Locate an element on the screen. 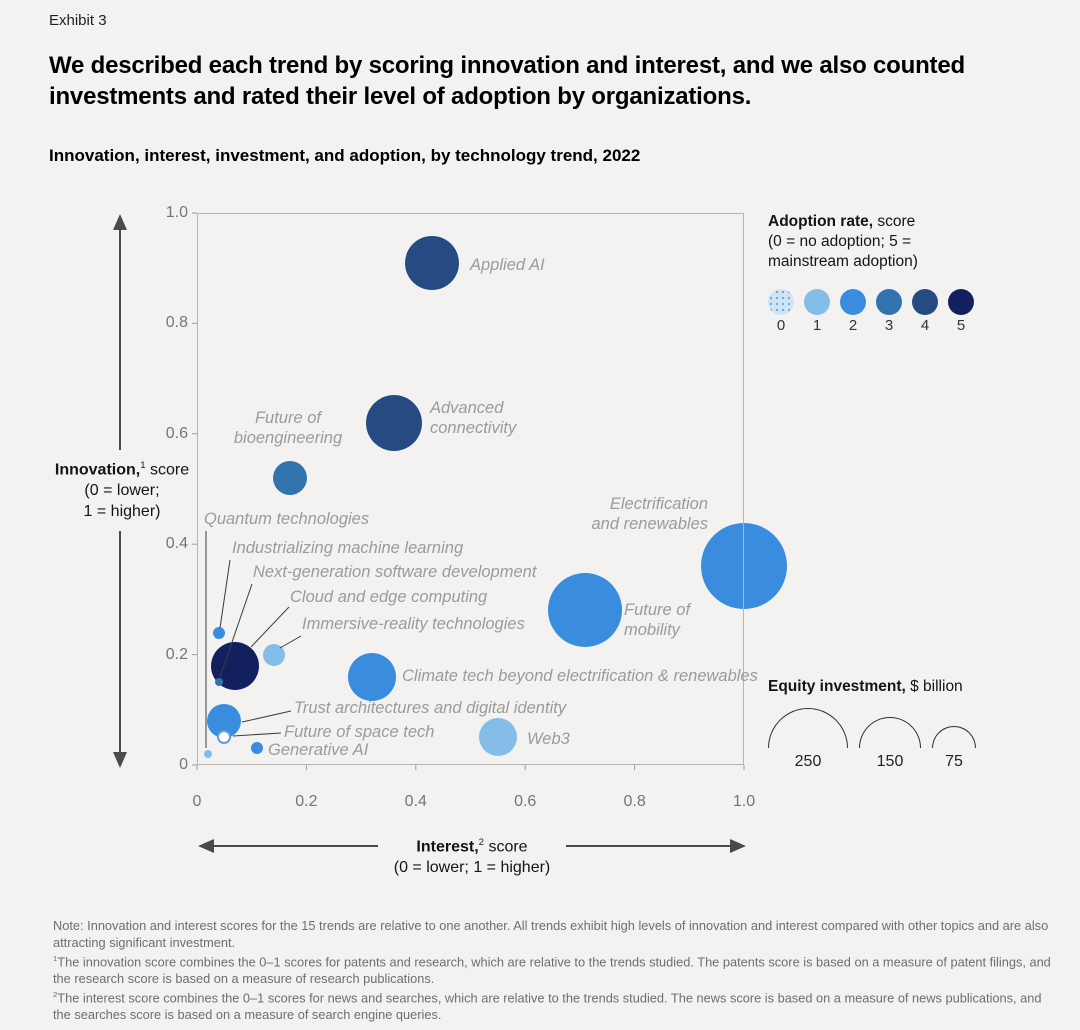 The width and height of the screenshot is (1080, 1030). label-quantum-technologies: Quantum technologies is located at coordinates (287, 519).